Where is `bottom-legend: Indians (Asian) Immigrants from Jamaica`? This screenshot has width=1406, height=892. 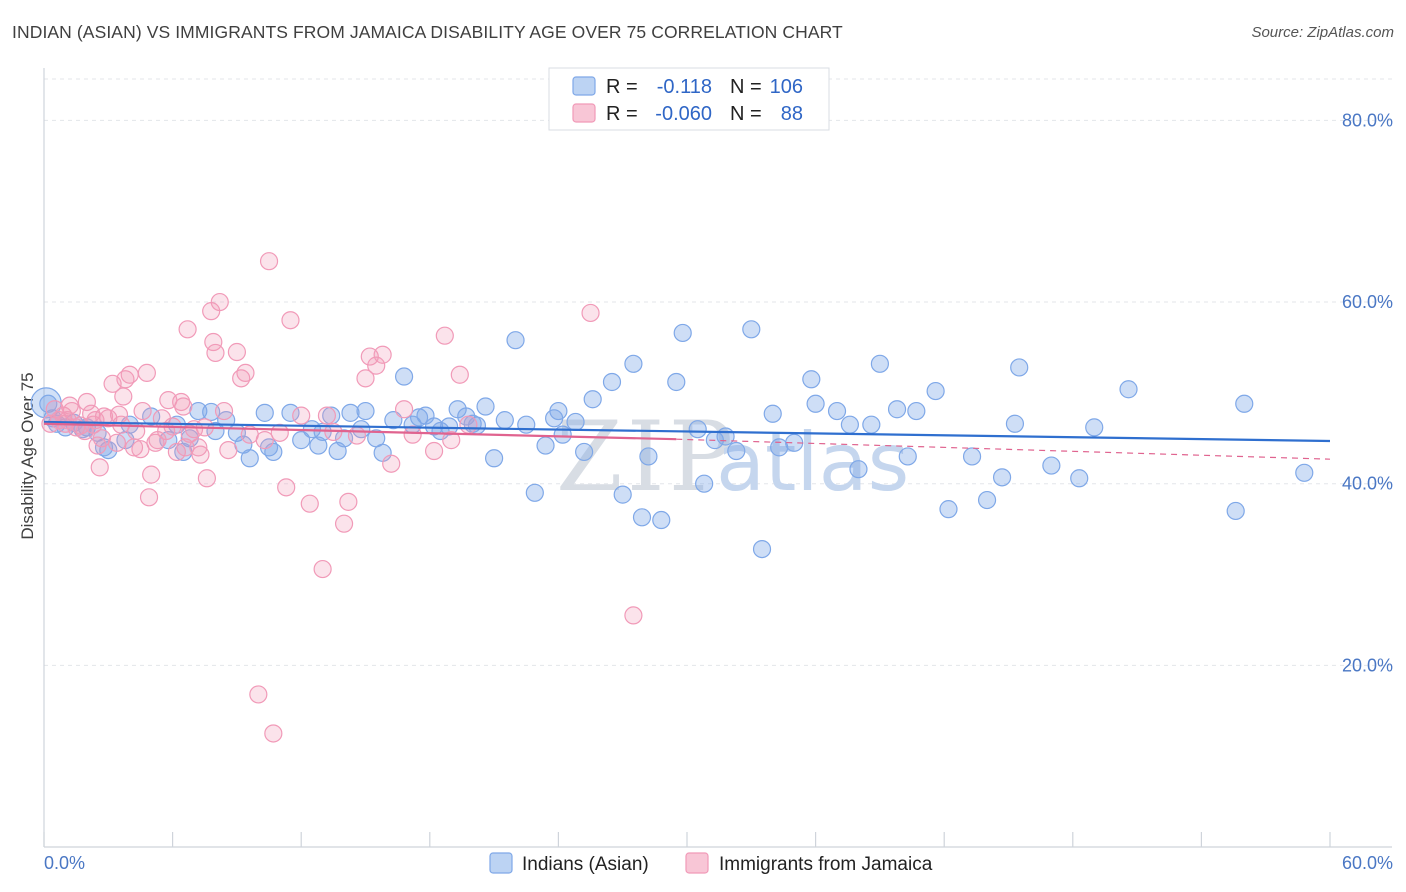
bottom-legend: Indians (Asian) Immigrants from Jamaica is located at coordinates (711, 863).